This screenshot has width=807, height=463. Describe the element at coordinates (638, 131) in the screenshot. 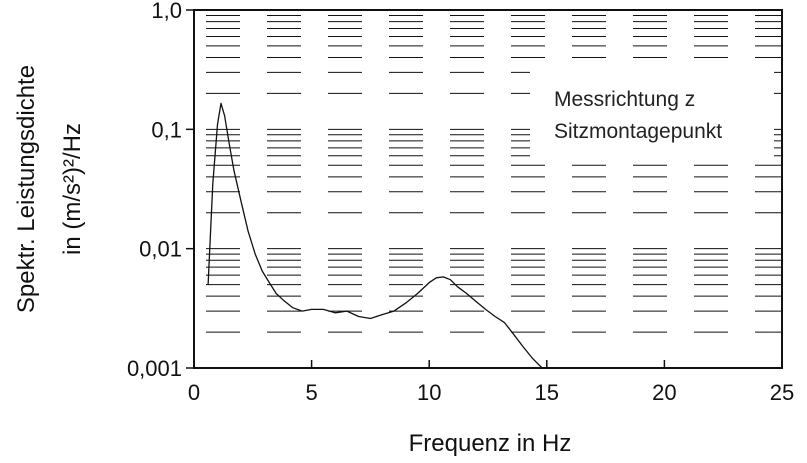

I see `annotation-line-2: Sitzmontagepunkt` at that location.